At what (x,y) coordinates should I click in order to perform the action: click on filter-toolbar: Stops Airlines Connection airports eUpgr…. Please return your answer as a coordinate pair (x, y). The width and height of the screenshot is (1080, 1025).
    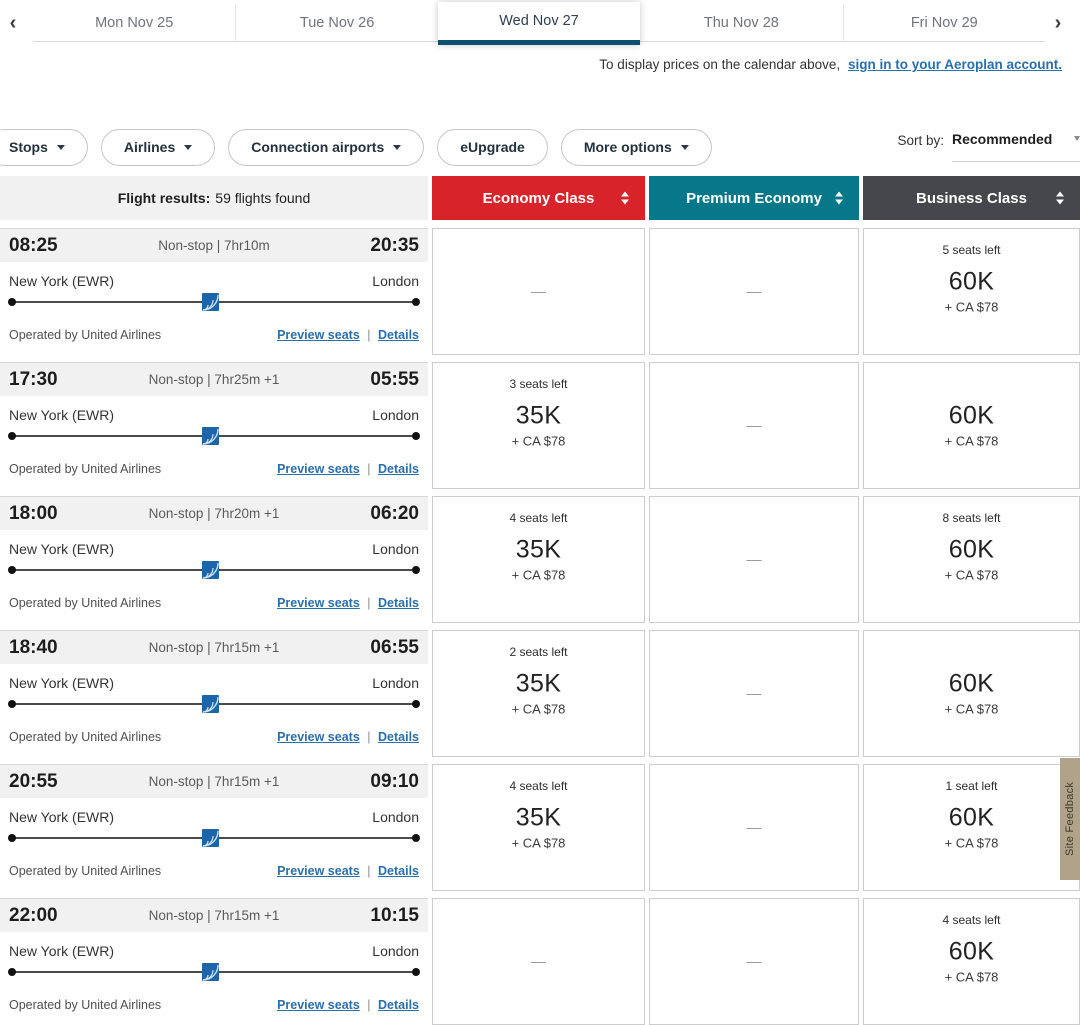
    Looking at the image, I should click on (540, 147).